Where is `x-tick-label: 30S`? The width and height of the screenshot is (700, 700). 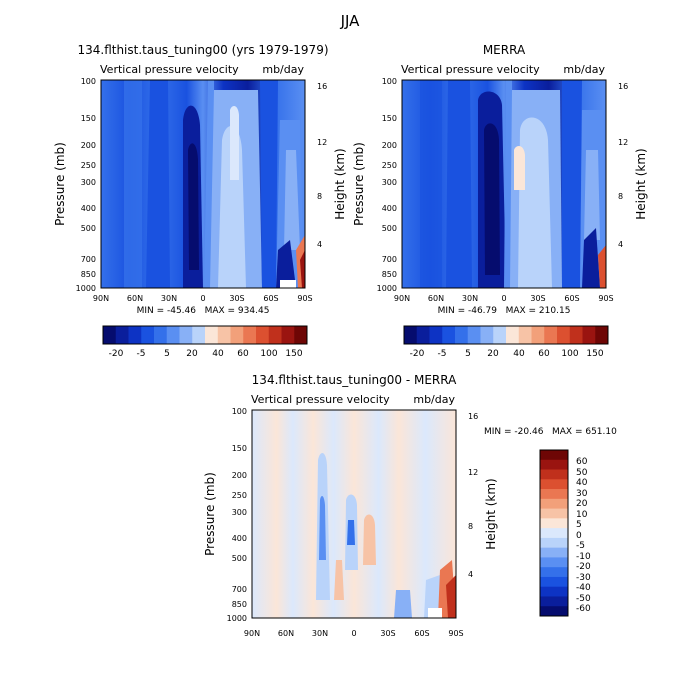
x-tick-label: 30S is located at coordinates (537, 298).